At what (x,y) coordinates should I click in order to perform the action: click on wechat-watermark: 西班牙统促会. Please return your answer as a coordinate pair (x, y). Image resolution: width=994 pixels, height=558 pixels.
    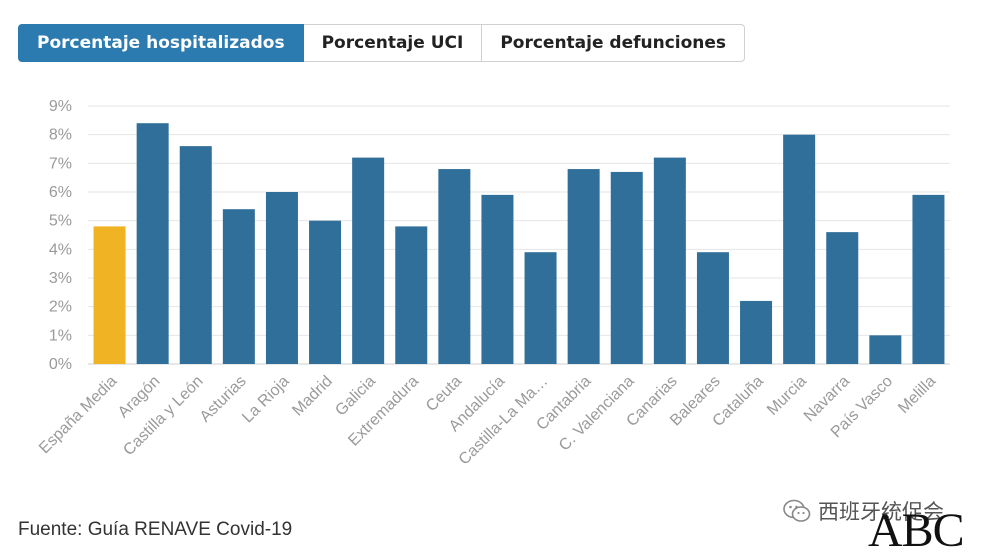
    Looking at the image, I should click on (863, 511).